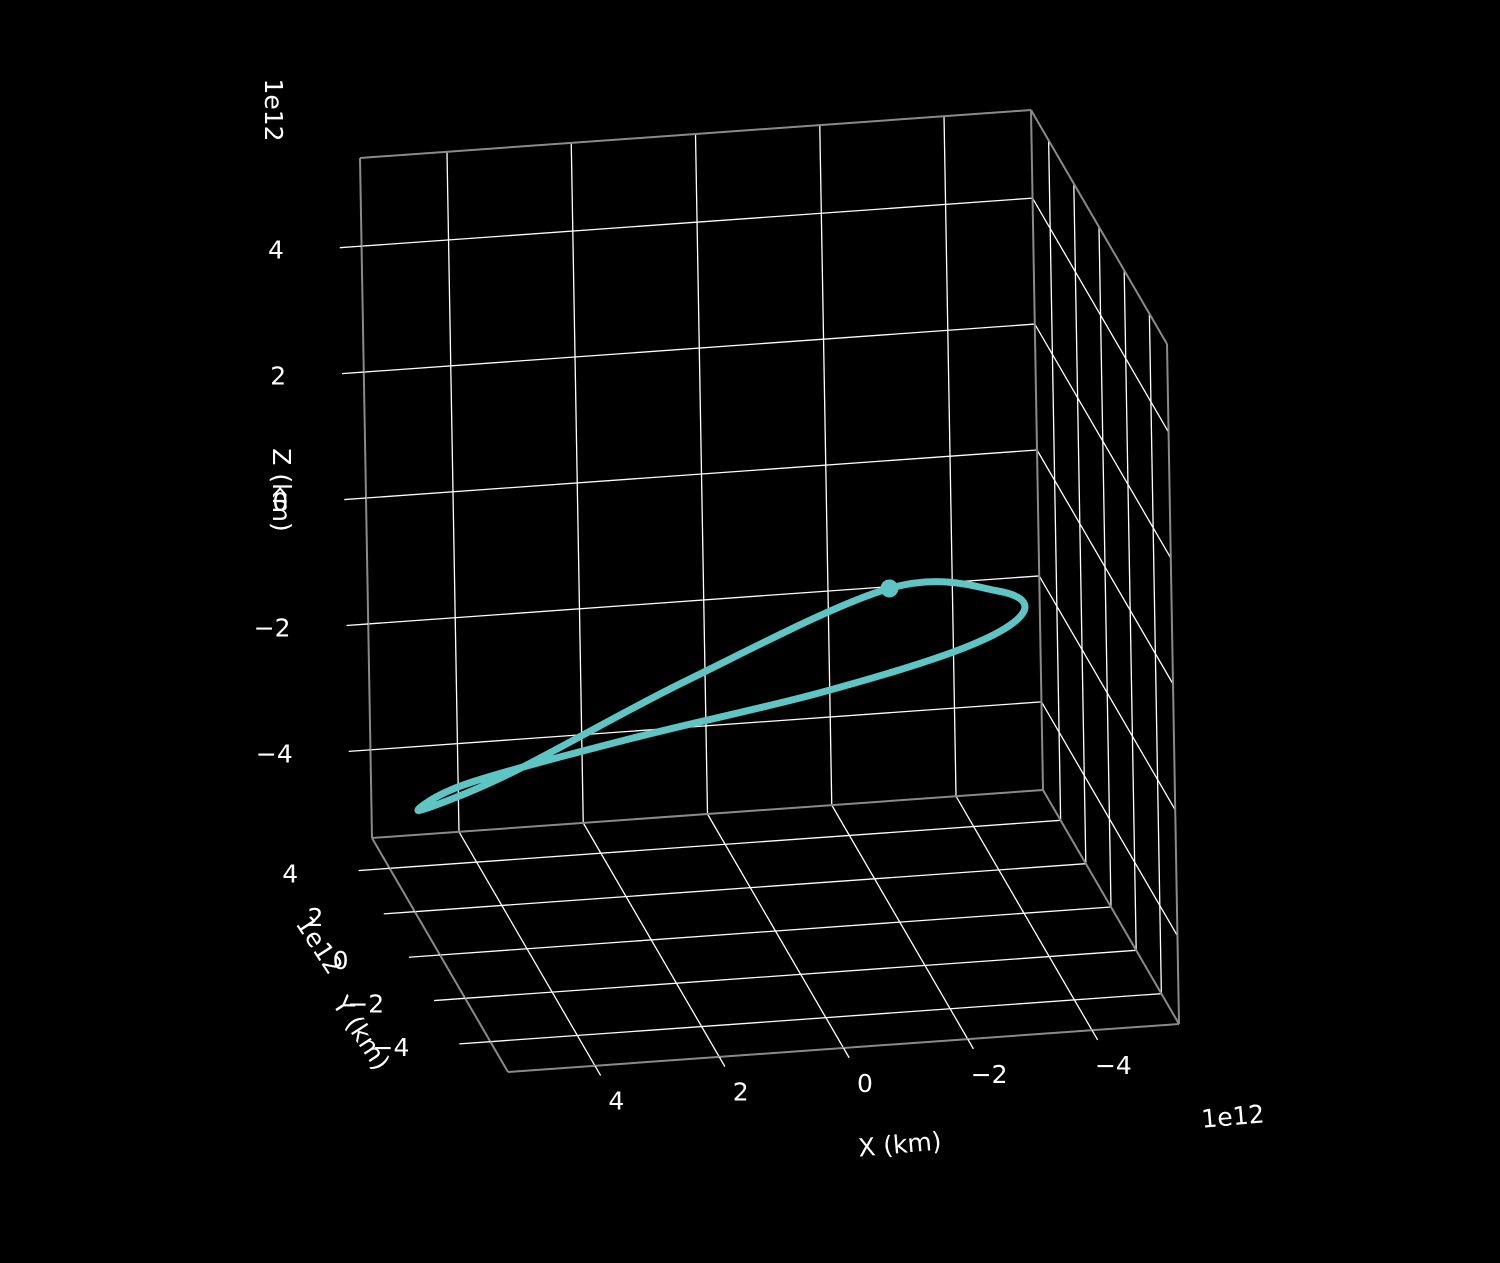 The height and width of the screenshot is (1263, 1500). I want to click on x-axis-label: X (km), so click(900, 1144).